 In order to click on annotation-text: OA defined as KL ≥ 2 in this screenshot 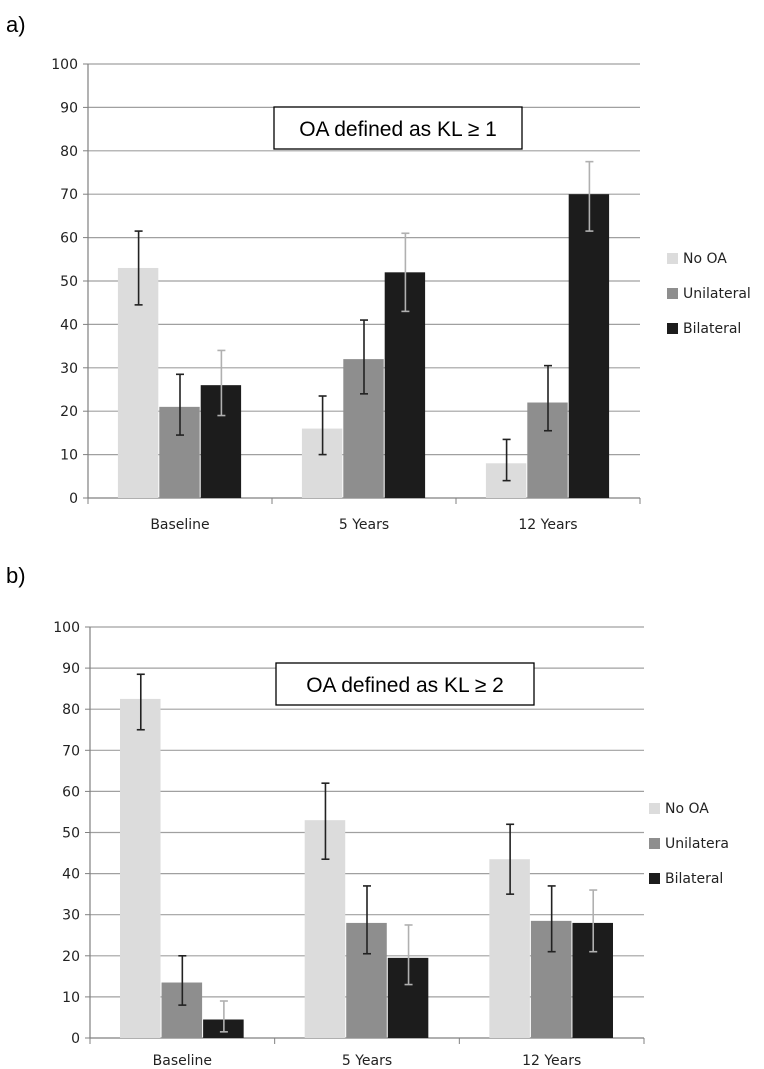, I will do `click(405, 685)`.